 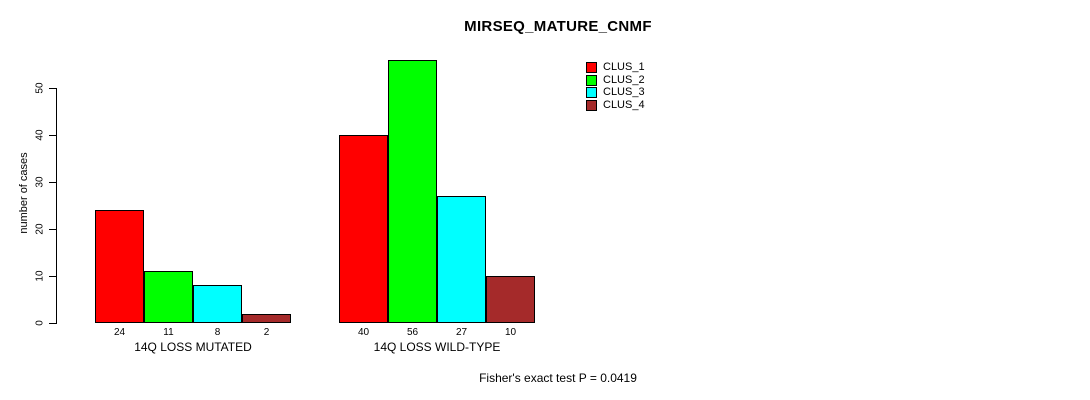 What do you see at coordinates (510, 332) in the screenshot?
I see `bar-value-label: 10` at bounding box center [510, 332].